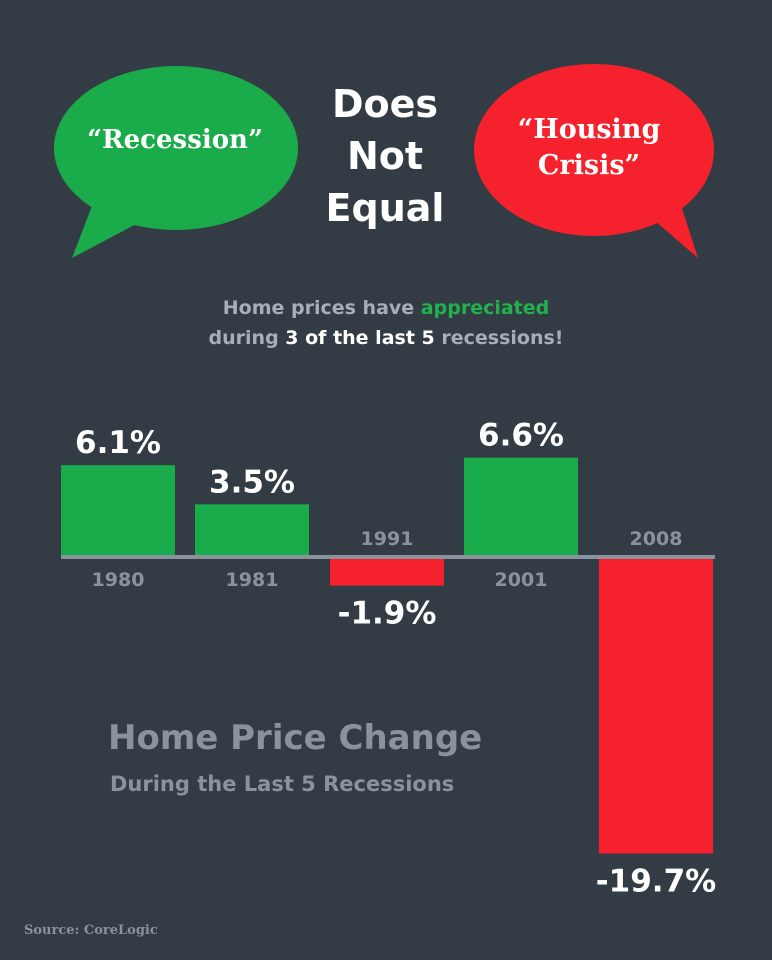 This screenshot has height=960, width=772. Describe the element at coordinates (295, 738) in the screenshot. I see `chart-title: Home Price Change` at that location.